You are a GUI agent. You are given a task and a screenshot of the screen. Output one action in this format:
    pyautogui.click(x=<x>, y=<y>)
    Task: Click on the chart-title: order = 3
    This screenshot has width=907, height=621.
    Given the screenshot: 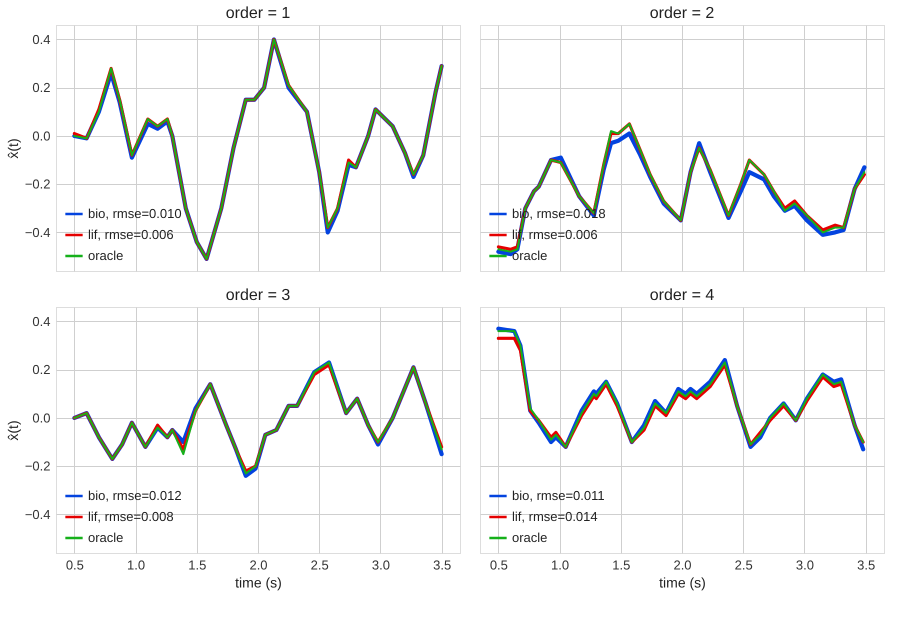 What is the action you would take?
    pyautogui.click(x=258, y=295)
    